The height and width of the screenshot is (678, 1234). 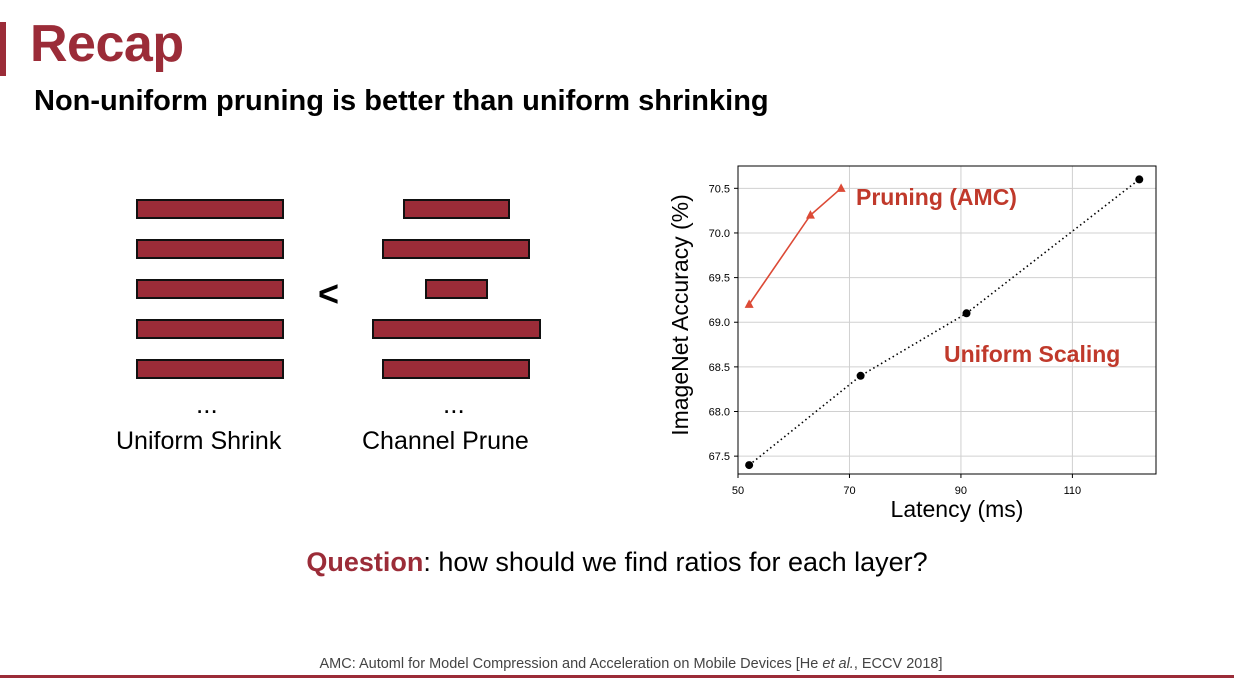 What do you see at coordinates (719, 279) in the screenshot?
I see `y-tick-label: 69.5` at bounding box center [719, 279].